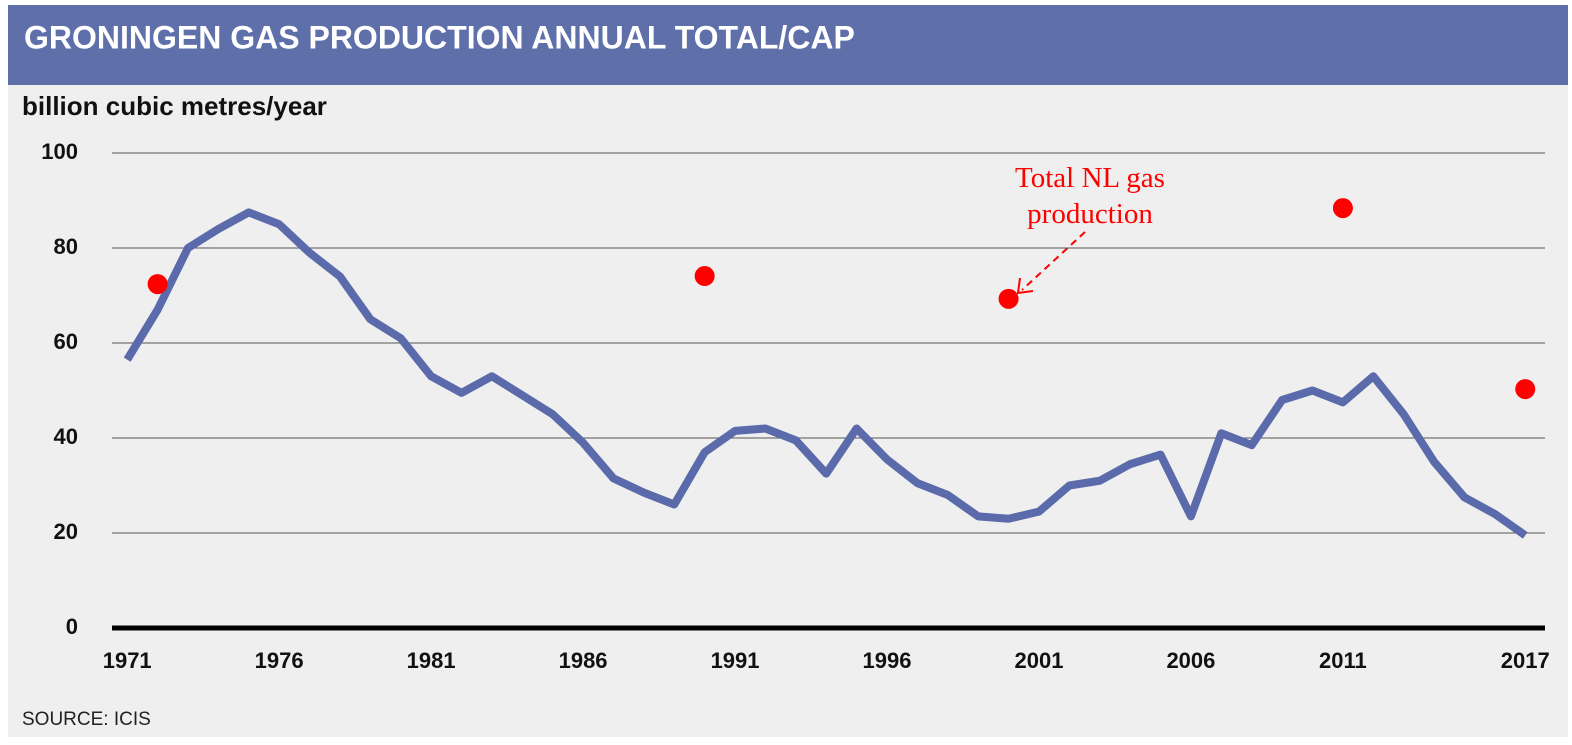 This screenshot has height=745, width=1572. Describe the element at coordinates (66, 531) in the screenshot. I see `y-tick-label: 20` at that location.